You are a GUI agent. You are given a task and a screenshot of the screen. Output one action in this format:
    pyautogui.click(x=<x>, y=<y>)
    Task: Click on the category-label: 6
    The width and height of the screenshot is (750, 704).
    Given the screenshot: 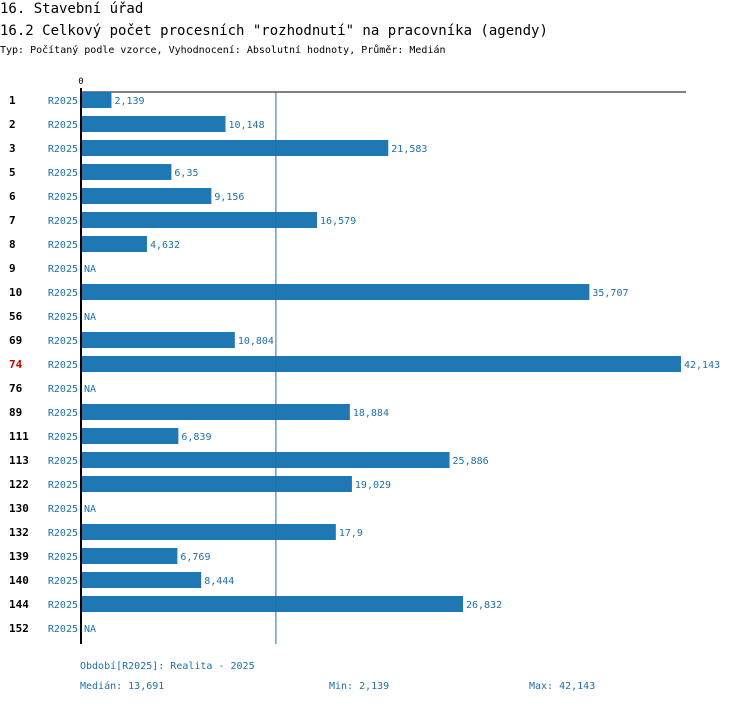 What is the action you would take?
    pyautogui.click(x=12, y=196)
    